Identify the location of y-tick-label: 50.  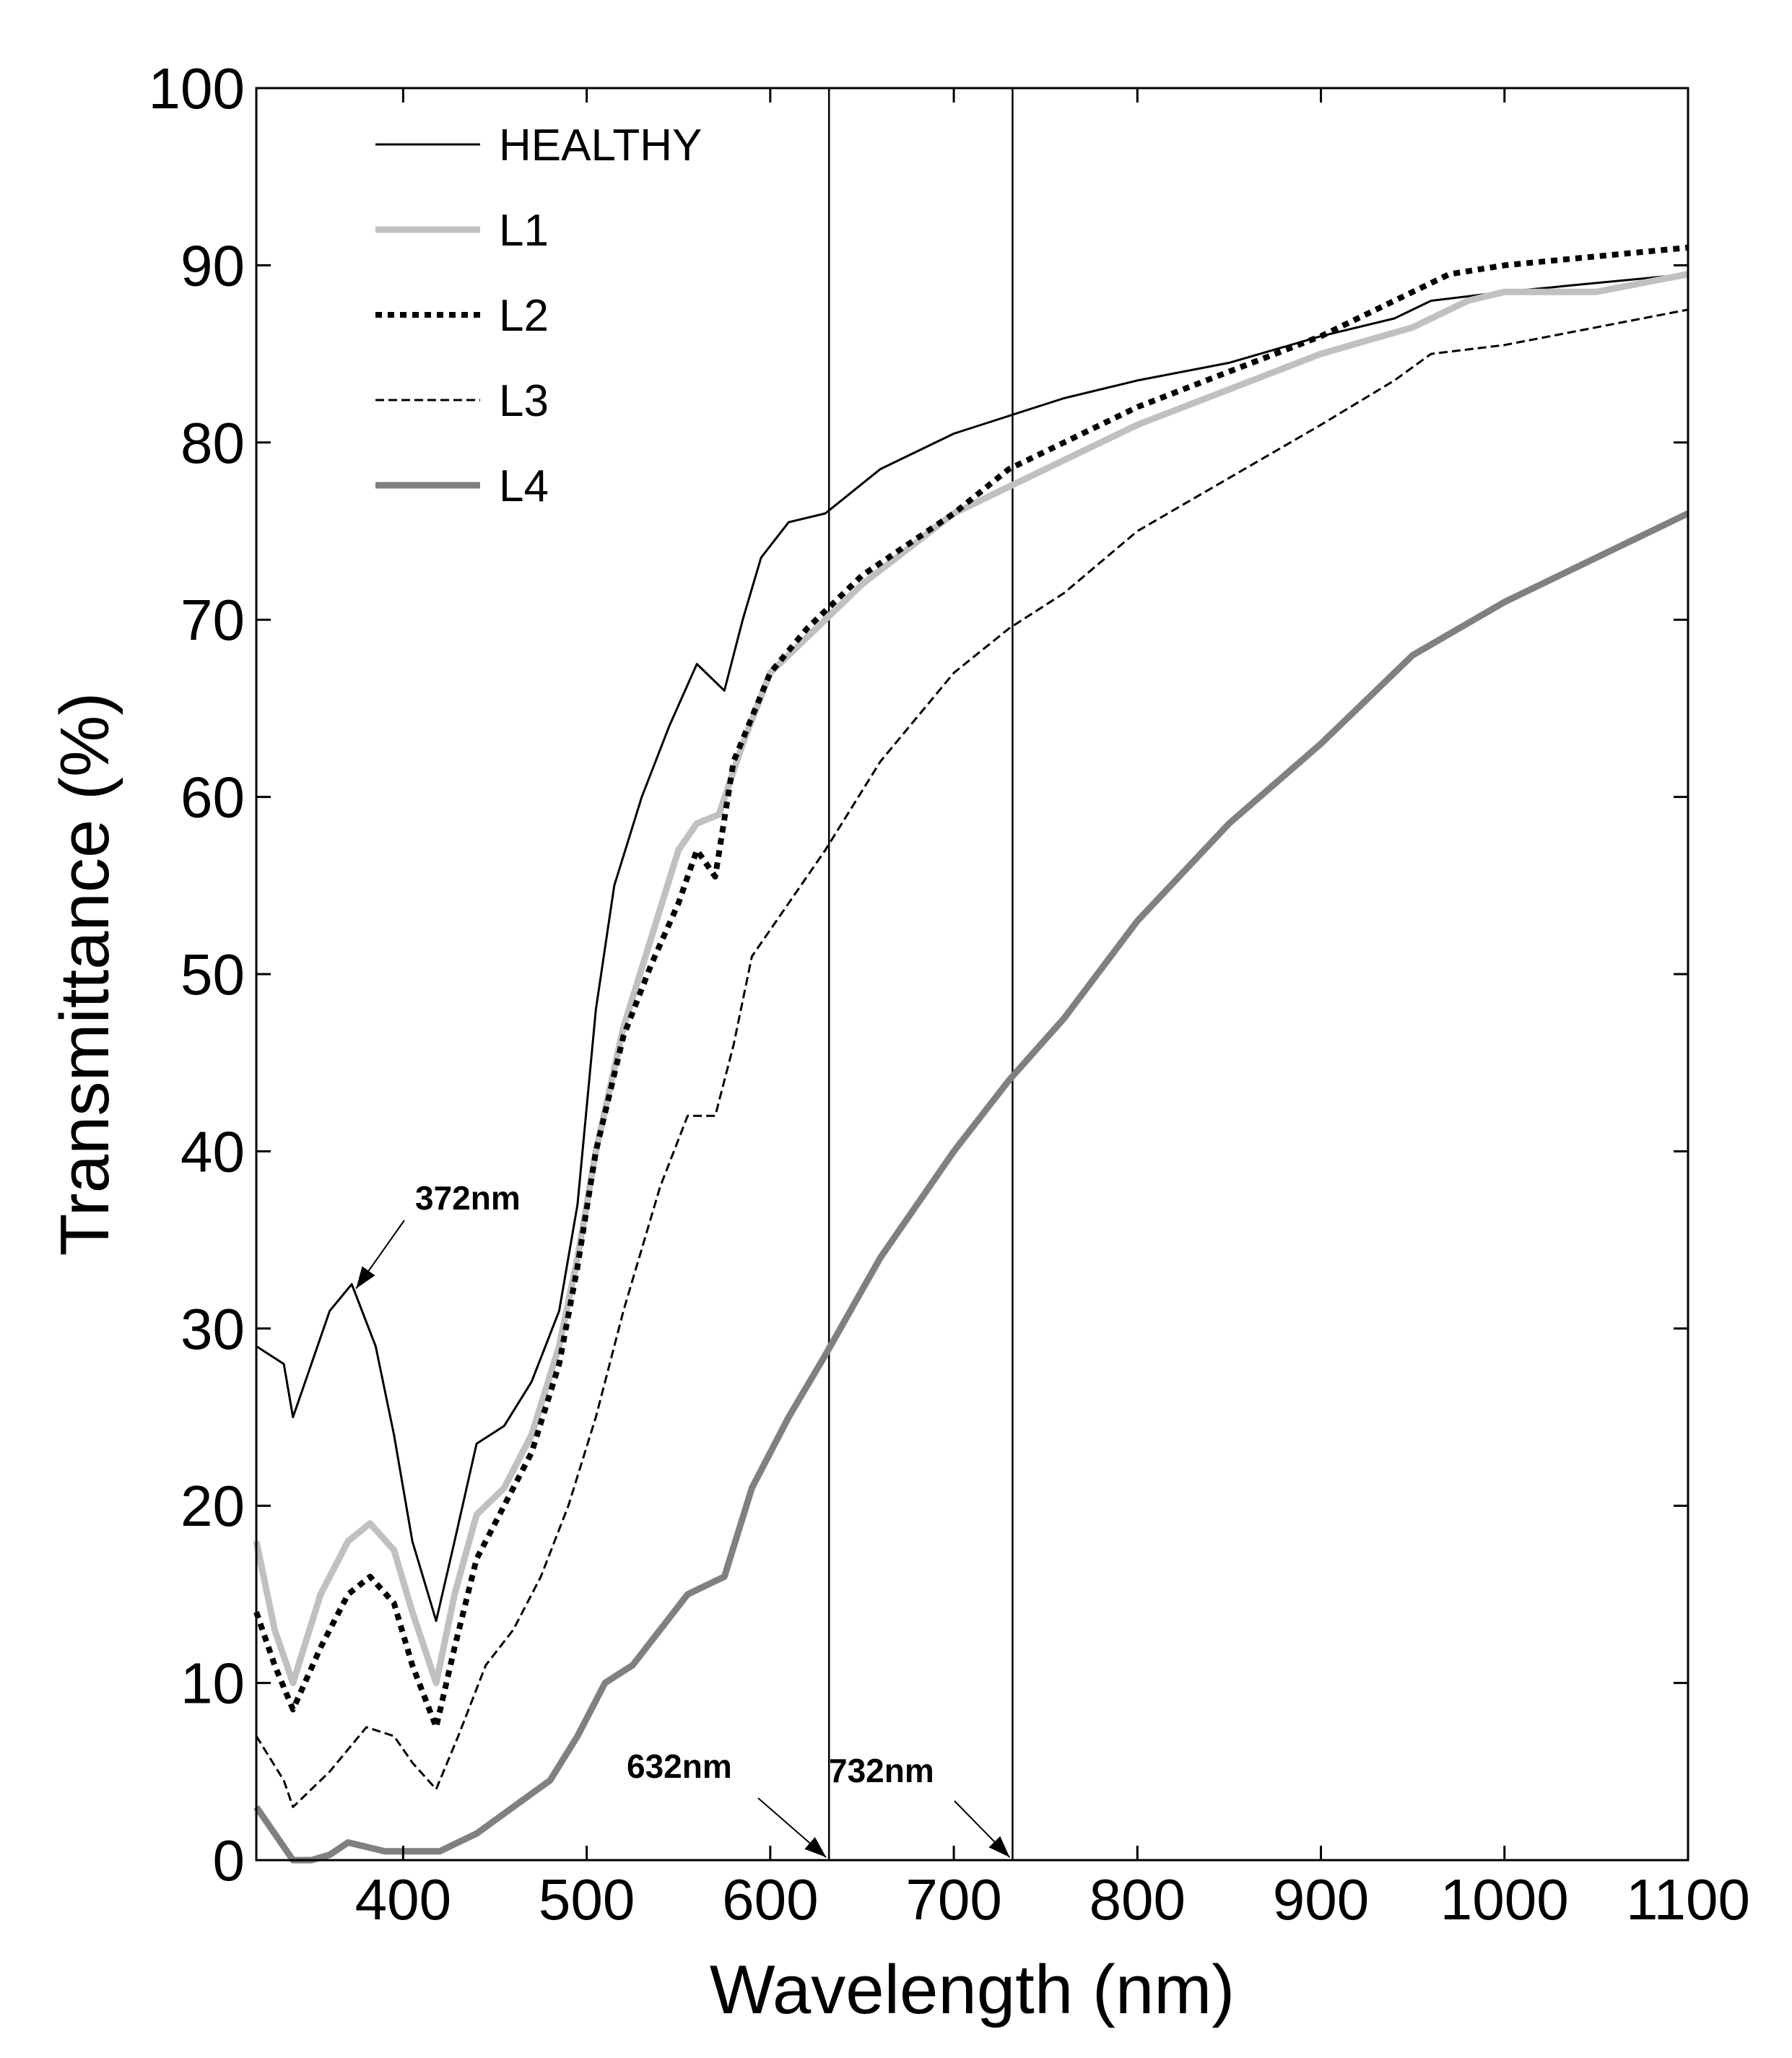
(212, 974).